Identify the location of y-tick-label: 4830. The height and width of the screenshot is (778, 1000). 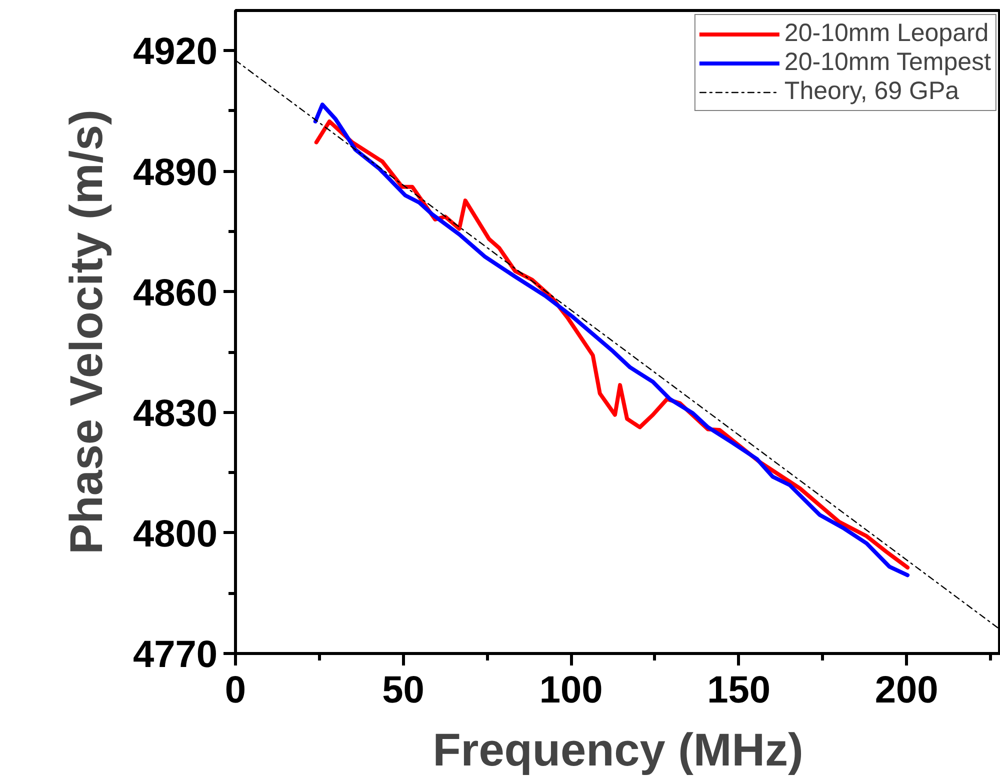
(175, 413).